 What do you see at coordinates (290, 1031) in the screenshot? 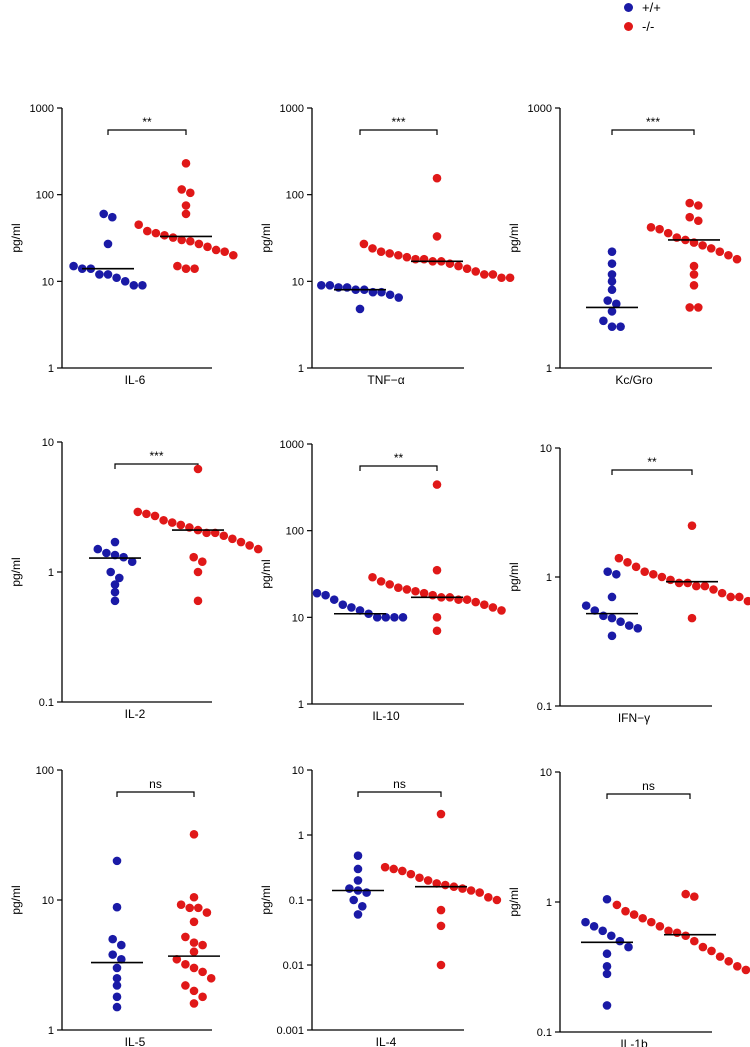
I see `y-tick-label: 0.001` at bounding box center [290, 1031].